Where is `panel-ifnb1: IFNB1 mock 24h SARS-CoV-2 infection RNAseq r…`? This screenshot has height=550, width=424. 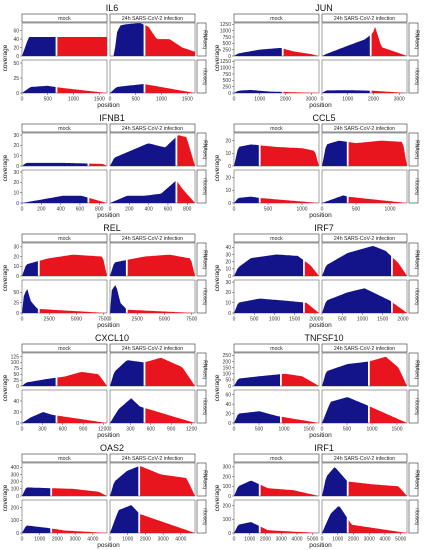 panel-ifnb1: IFNB1 mock 24h SARS-CoV-2 infection RNAseq r… is located at coordinates (105, 166).